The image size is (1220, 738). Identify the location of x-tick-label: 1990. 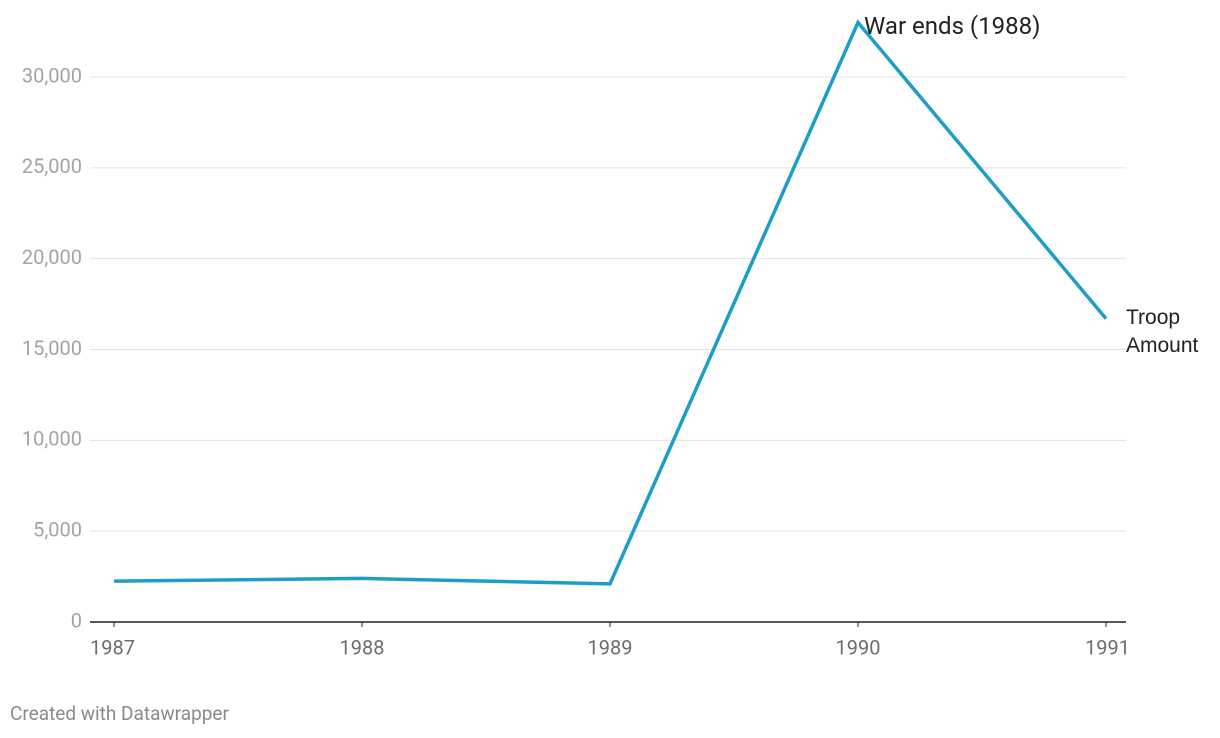
(858, 647).